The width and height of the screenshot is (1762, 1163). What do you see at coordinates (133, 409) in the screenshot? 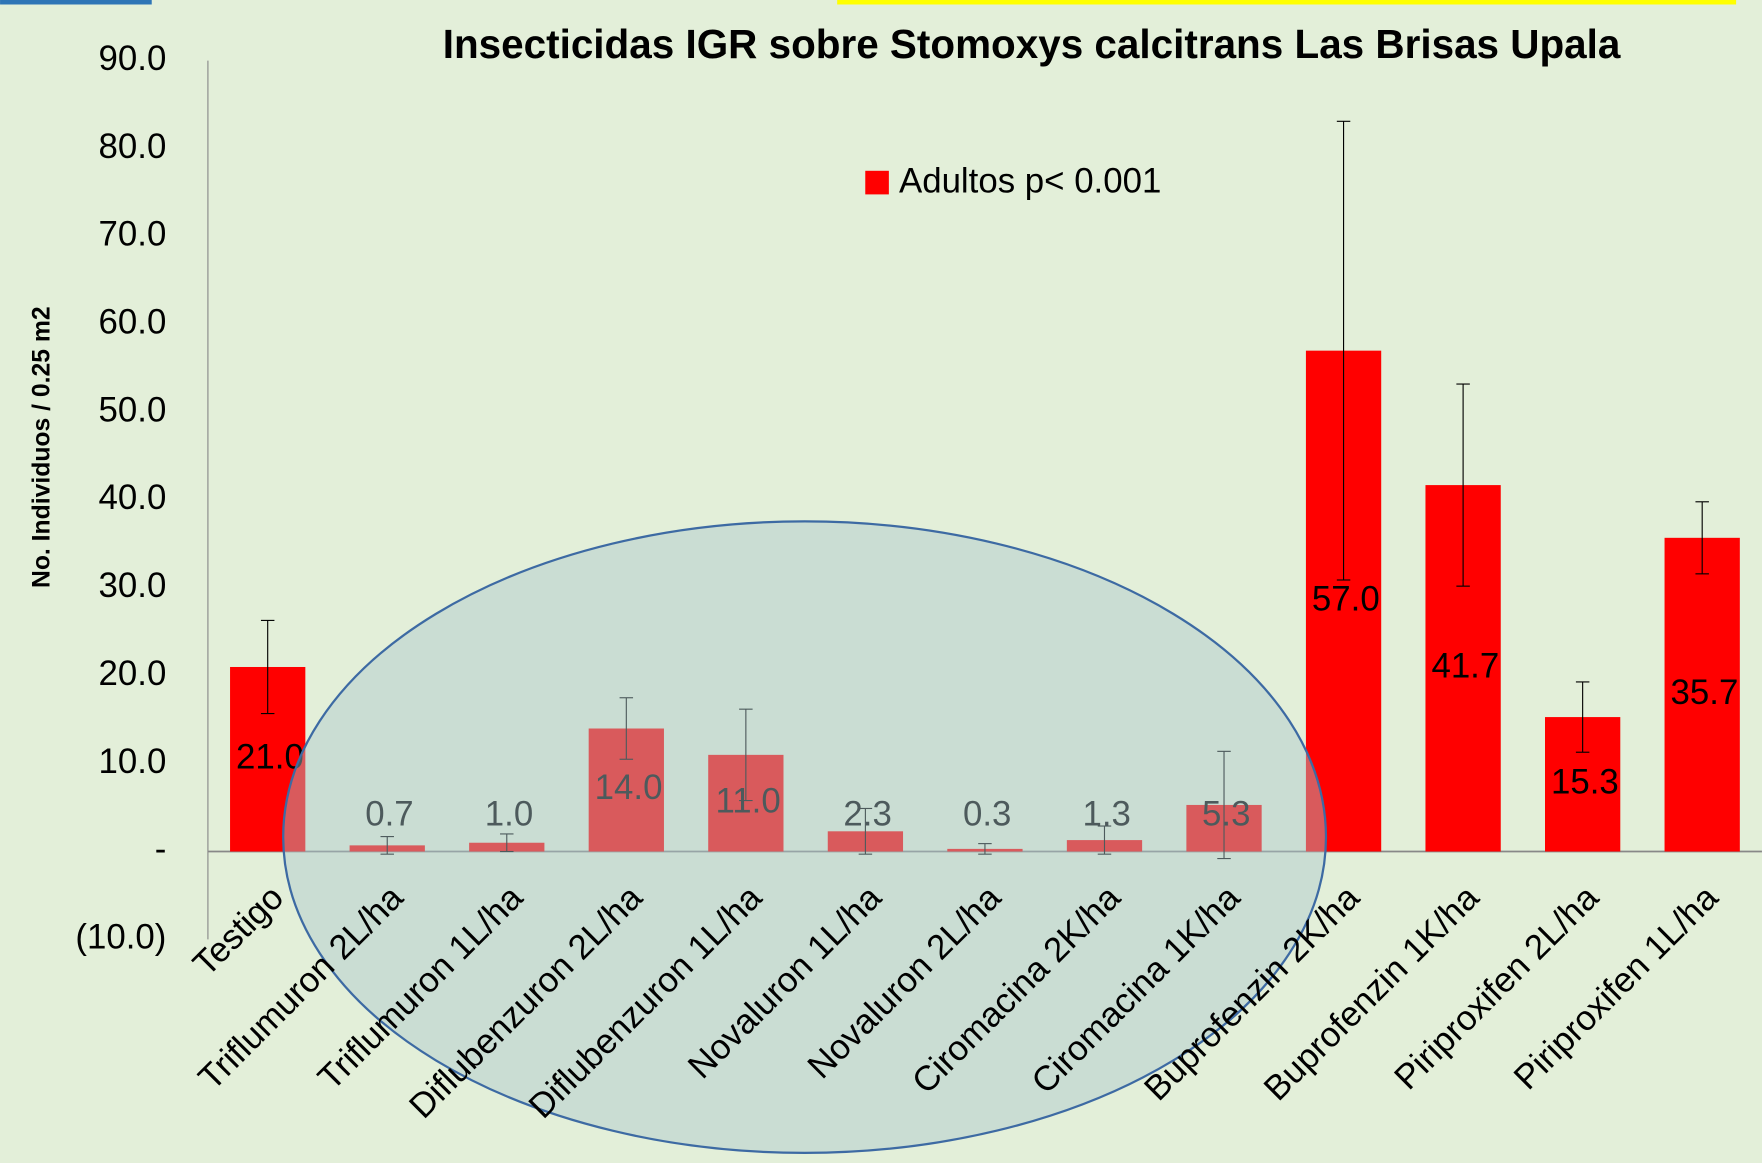
I see `y-tick-label: 50.0` at bounding box center [133, 409].